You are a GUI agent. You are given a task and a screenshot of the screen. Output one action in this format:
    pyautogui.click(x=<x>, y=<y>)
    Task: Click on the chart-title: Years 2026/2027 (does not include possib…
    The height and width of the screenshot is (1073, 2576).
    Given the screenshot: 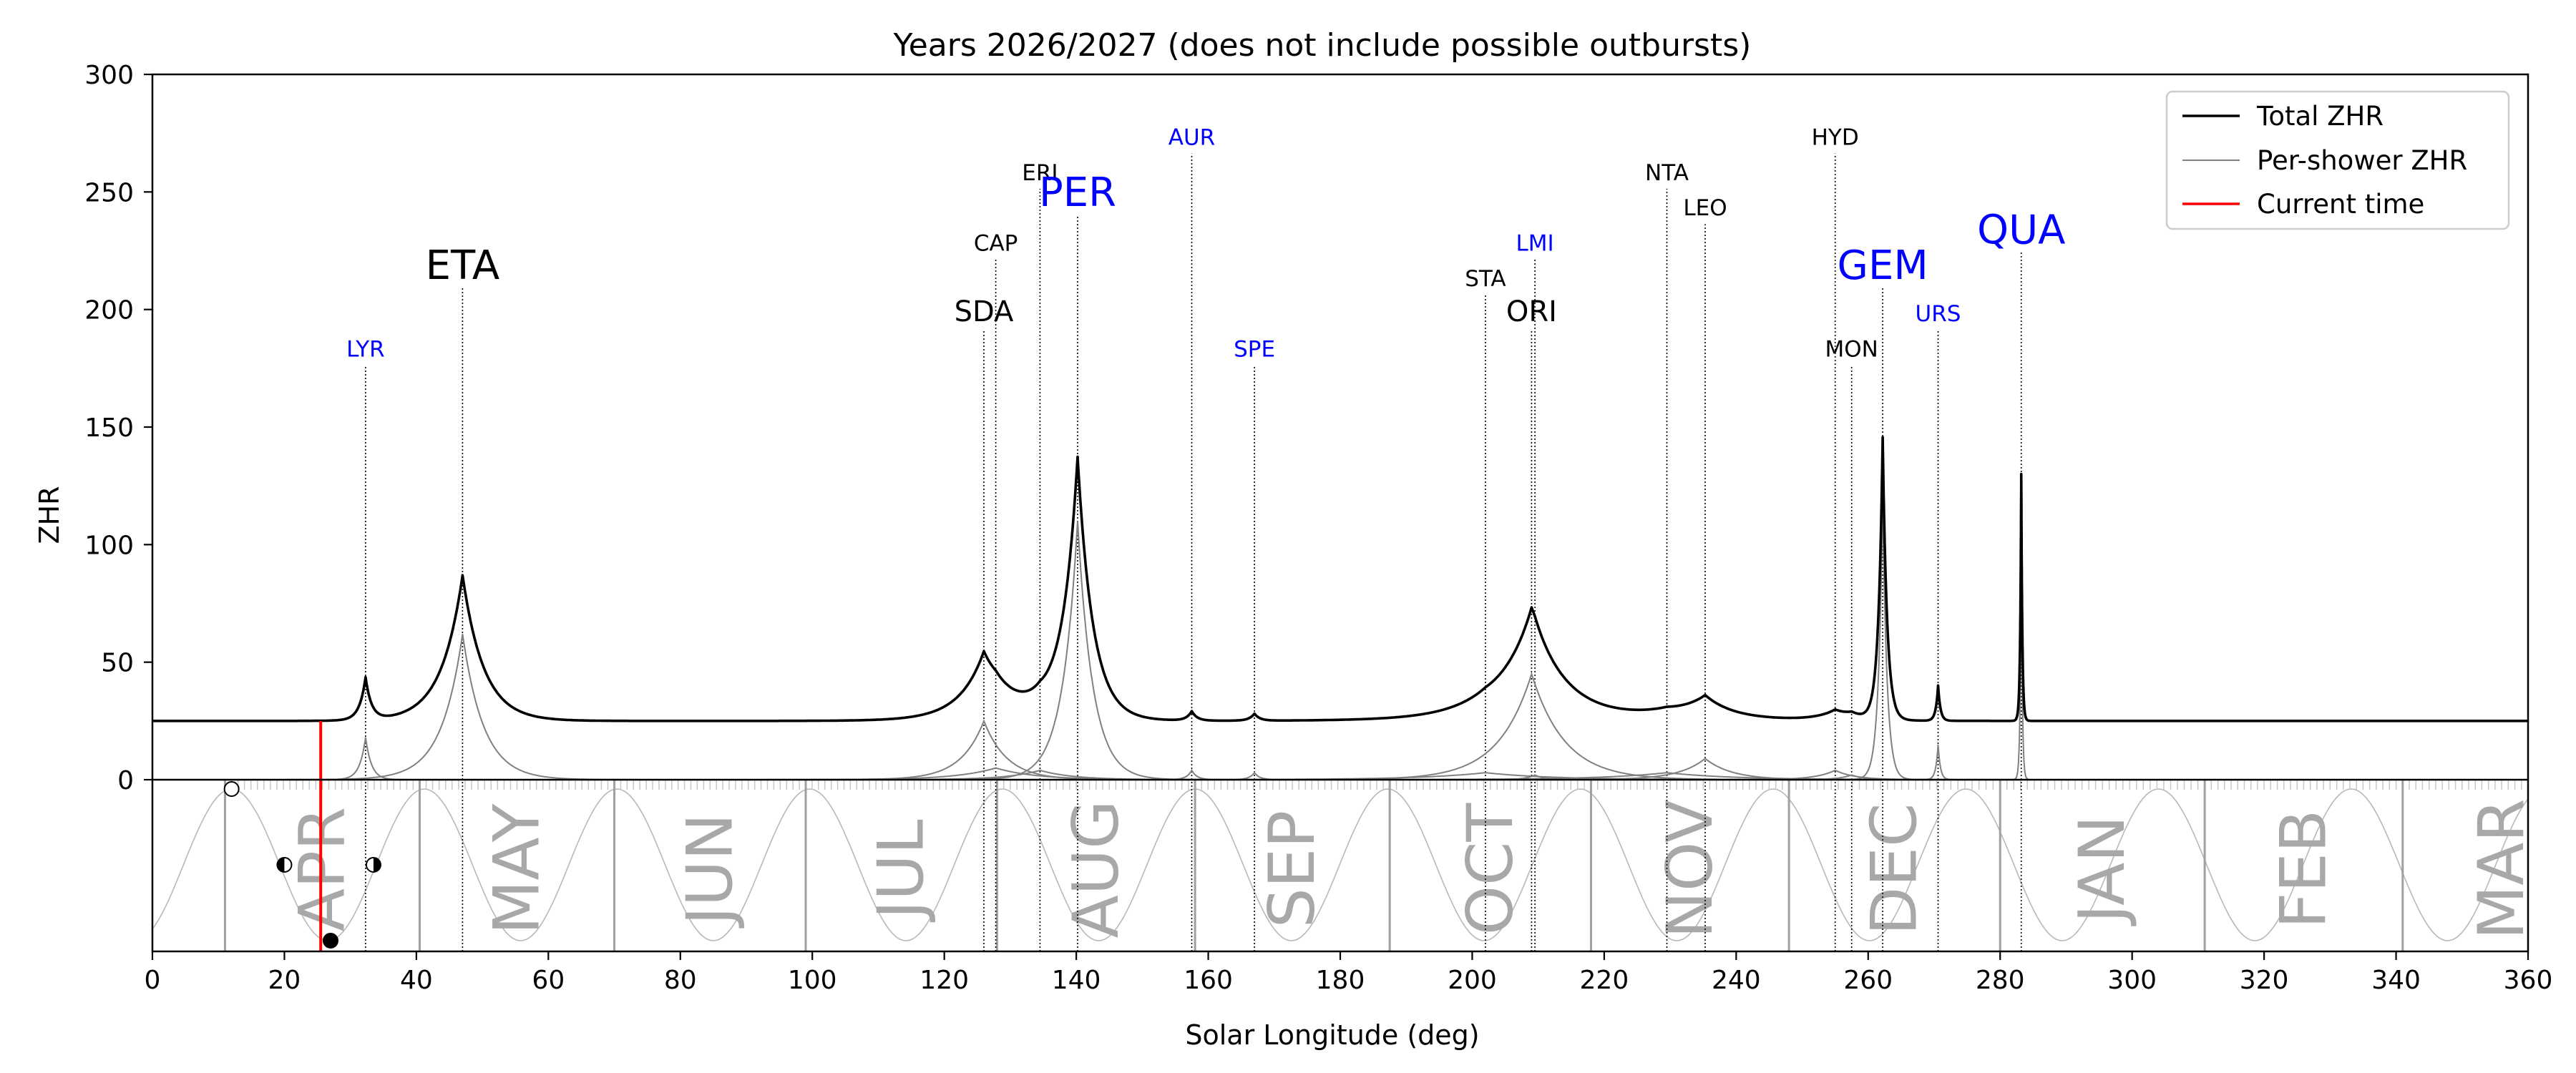 What is the action you would take?
    pyautogui.click(x=1322, y=45)
    